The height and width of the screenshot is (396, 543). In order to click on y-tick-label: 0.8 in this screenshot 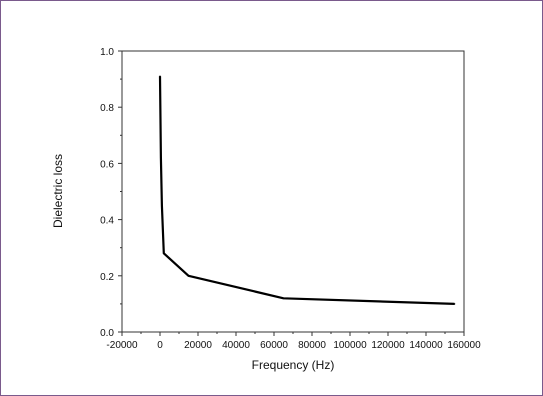, I will do `click(107, 108)`.